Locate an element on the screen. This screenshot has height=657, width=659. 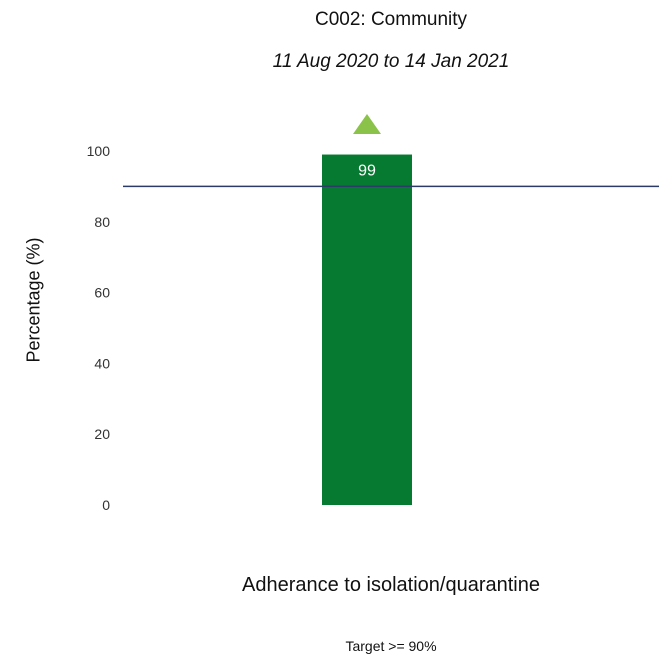
bar is located at coordinates (367, 330).